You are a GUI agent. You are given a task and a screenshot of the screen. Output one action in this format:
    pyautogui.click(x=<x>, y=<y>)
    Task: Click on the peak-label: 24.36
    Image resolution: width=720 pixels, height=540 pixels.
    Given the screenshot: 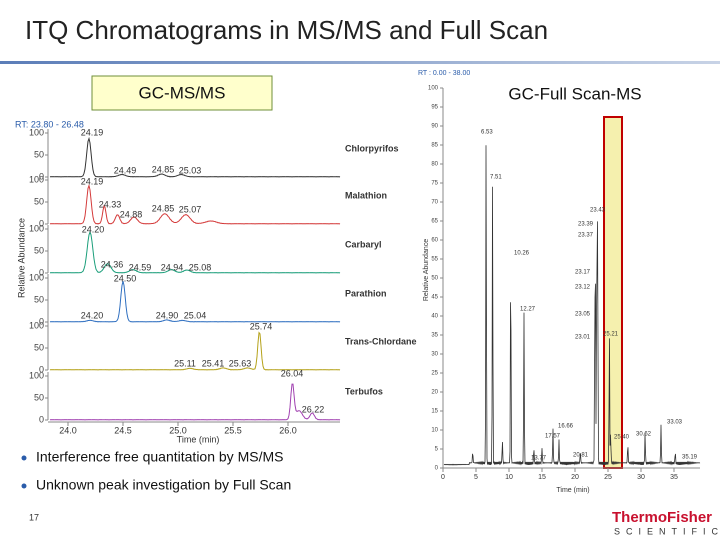 What is the action you would take?
    pyautogui.click(x=112, y=264)
    